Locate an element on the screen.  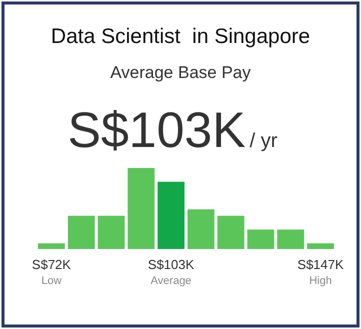
chart-title: Data Scientist in Singapore is located at coordinates (180, 36).